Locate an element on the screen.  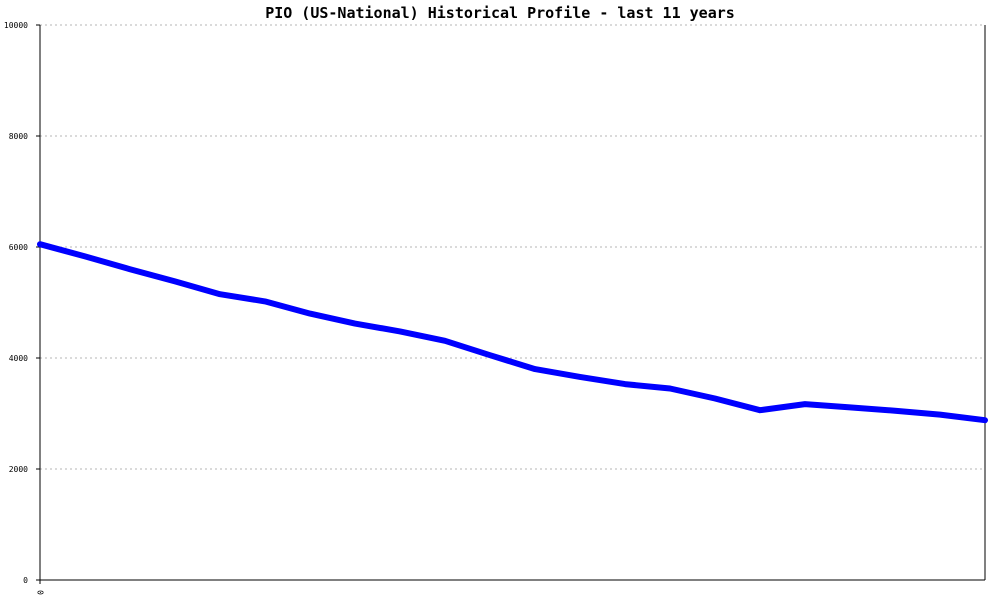
tick-labels: 0 2000 4000 6000 8000 10000 0 is located at coordinates (25, 308).